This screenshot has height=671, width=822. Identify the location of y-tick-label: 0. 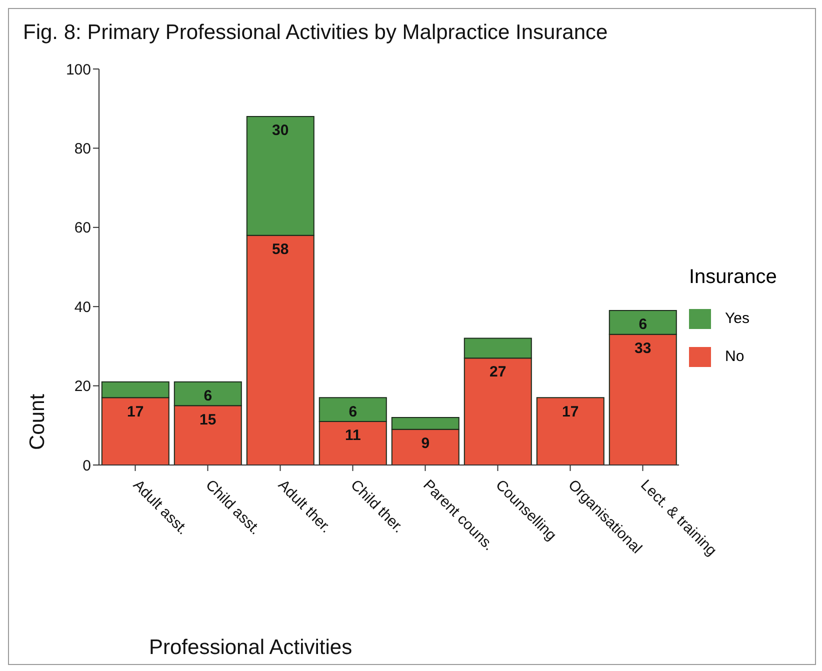
(86, 465).